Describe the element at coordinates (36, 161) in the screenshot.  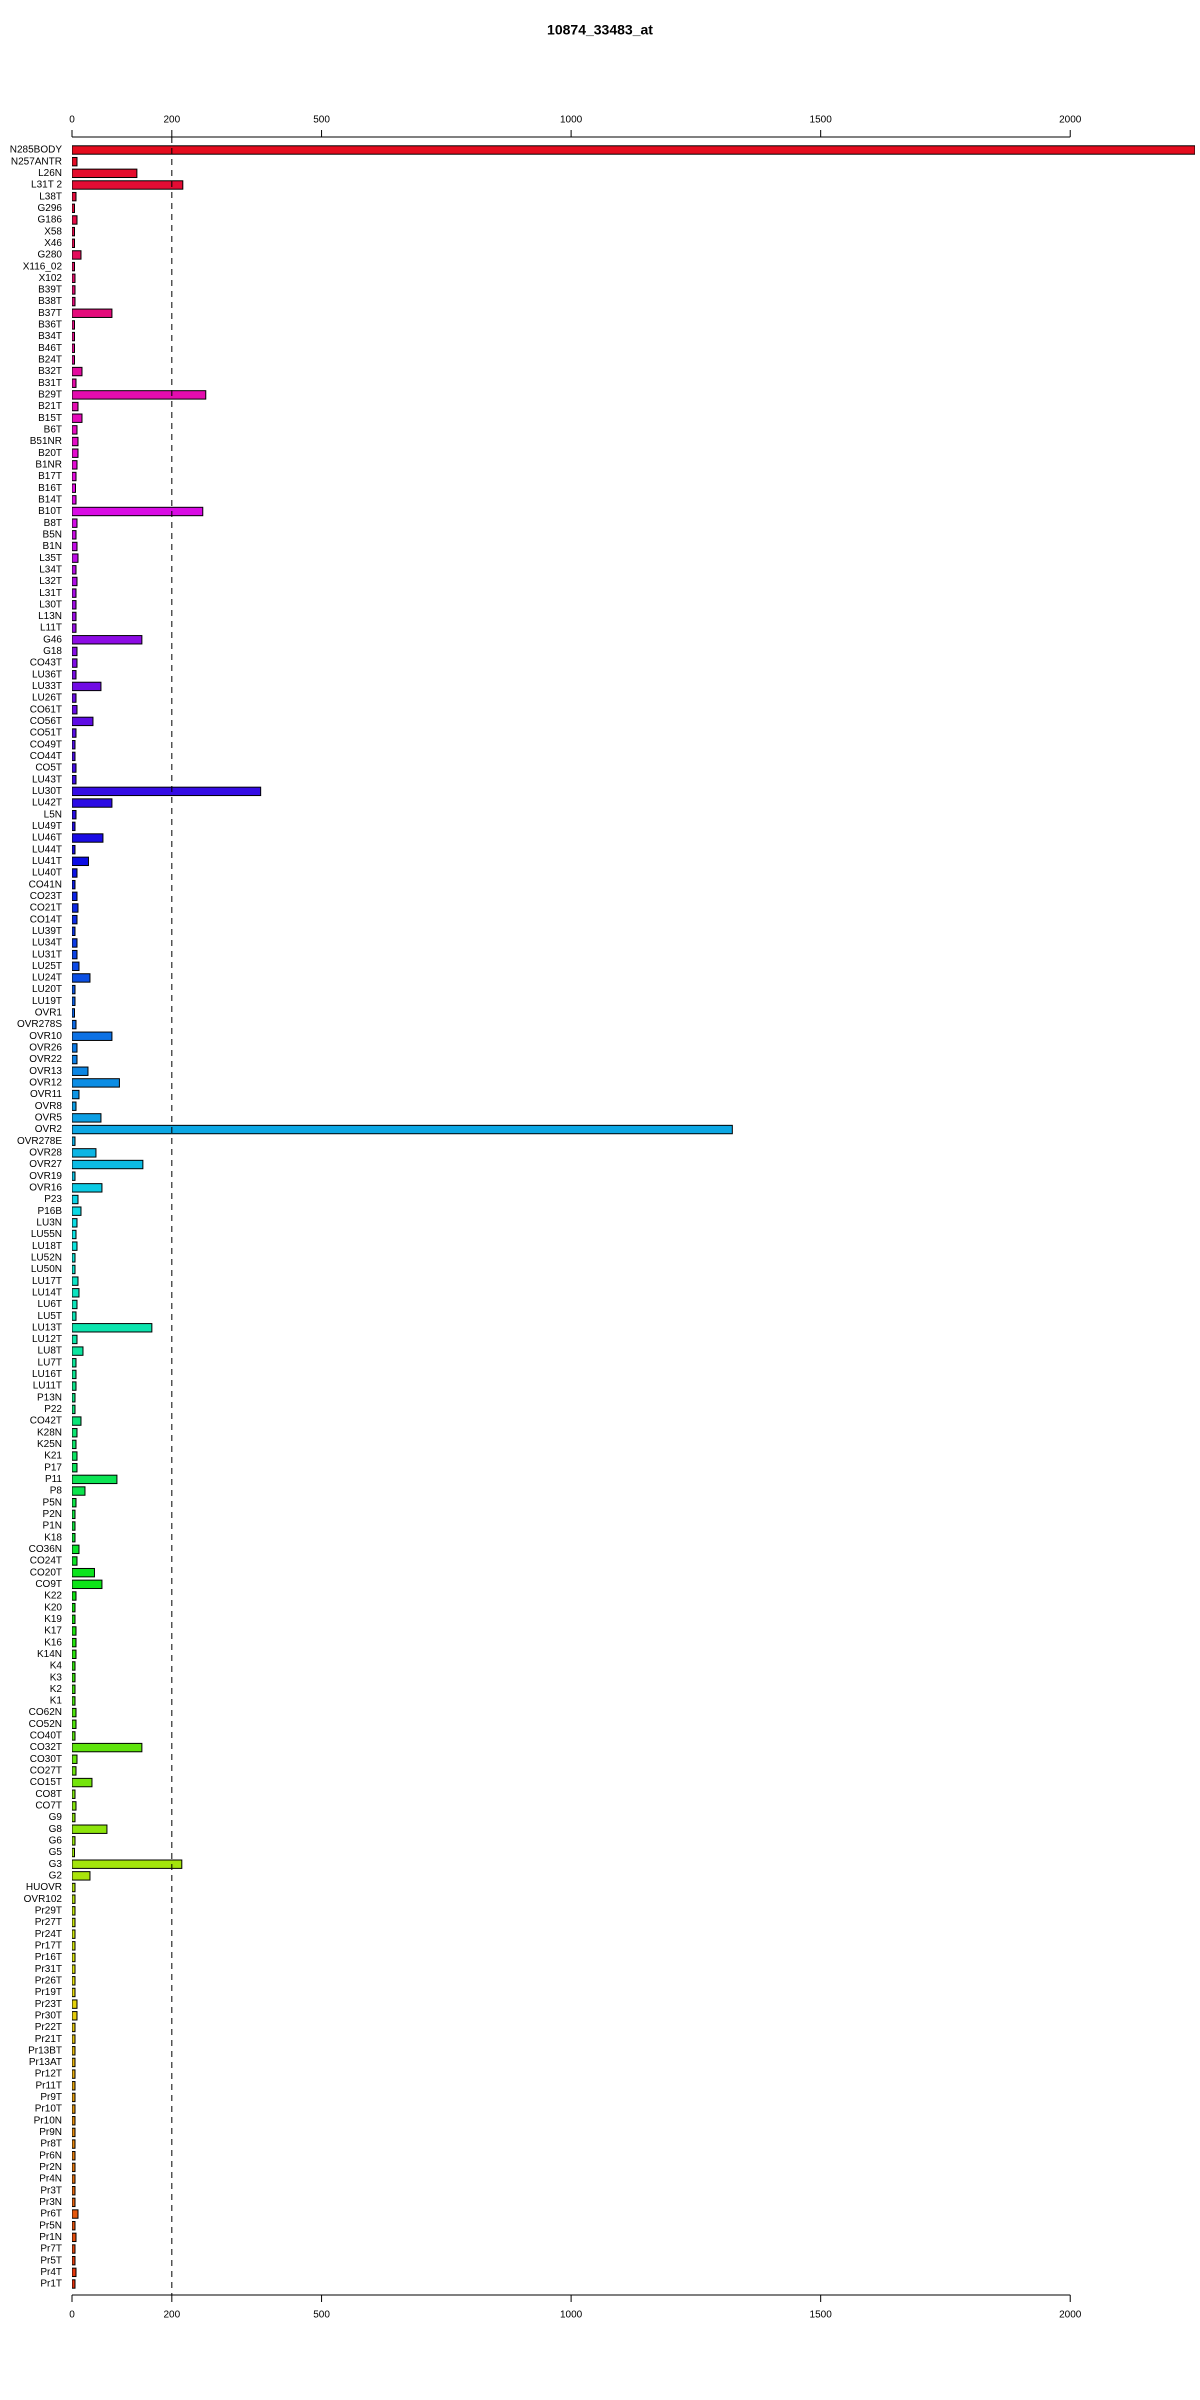
I see `y-tick-label: N257ANTR` at that location.